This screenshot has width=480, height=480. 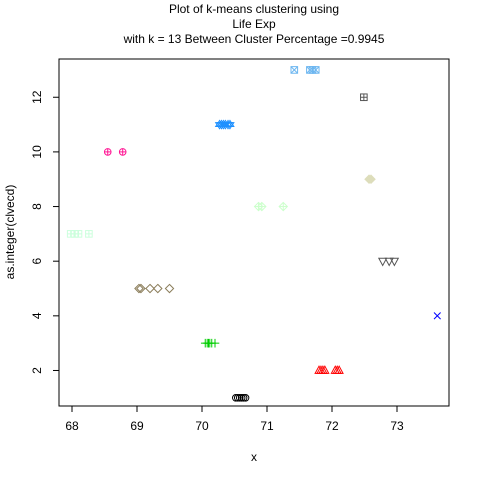 I want to click on y-axis: 2 4 6 8 10 12, so click(x=45, y=232).